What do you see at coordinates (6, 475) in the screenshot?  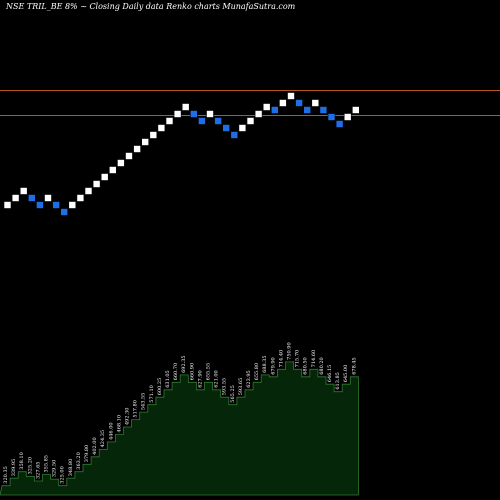 I see `volume-label: 320.35` at bounding box center [6, 475].